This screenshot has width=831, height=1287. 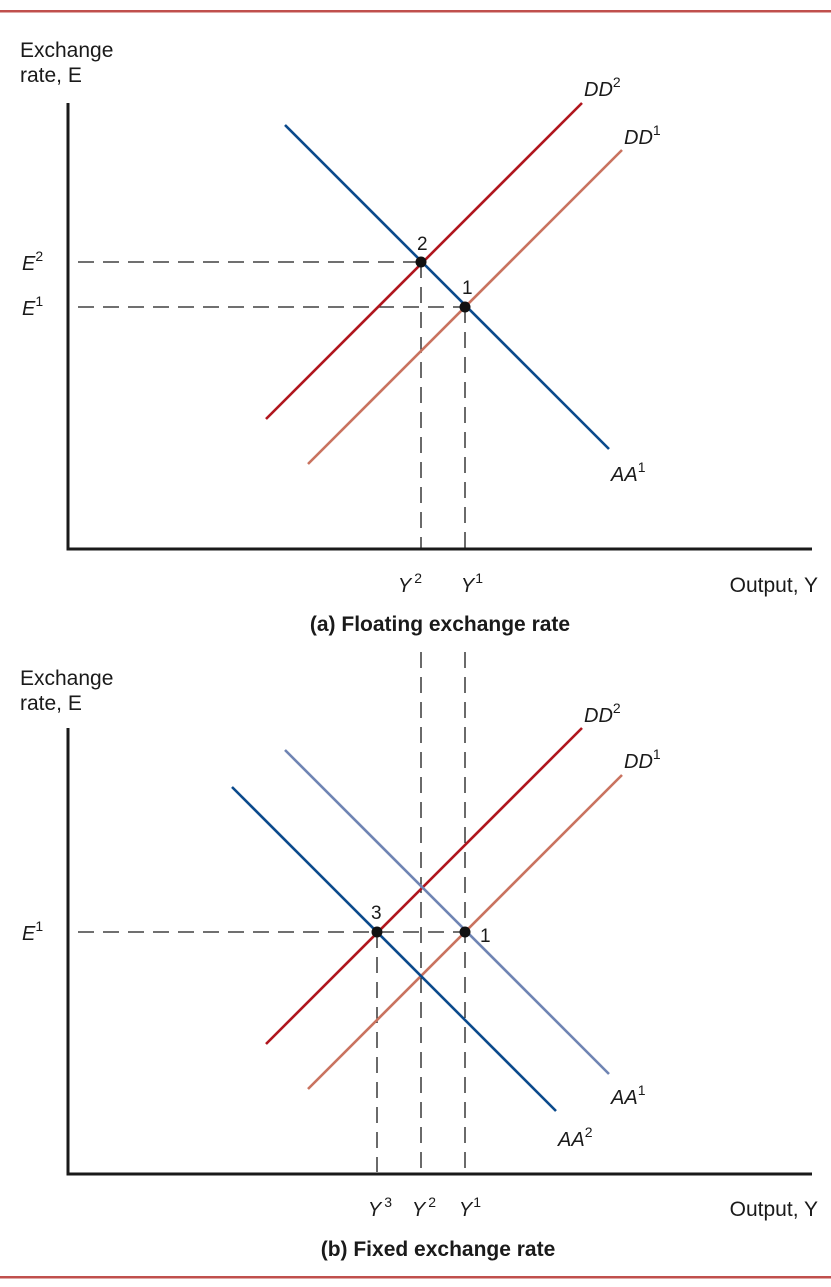 What do you see at coordinates (774, 1209) in the screenshot?
I see `panel-b-x-axis-title: Output, Y` at bounding box center [774, 1209].